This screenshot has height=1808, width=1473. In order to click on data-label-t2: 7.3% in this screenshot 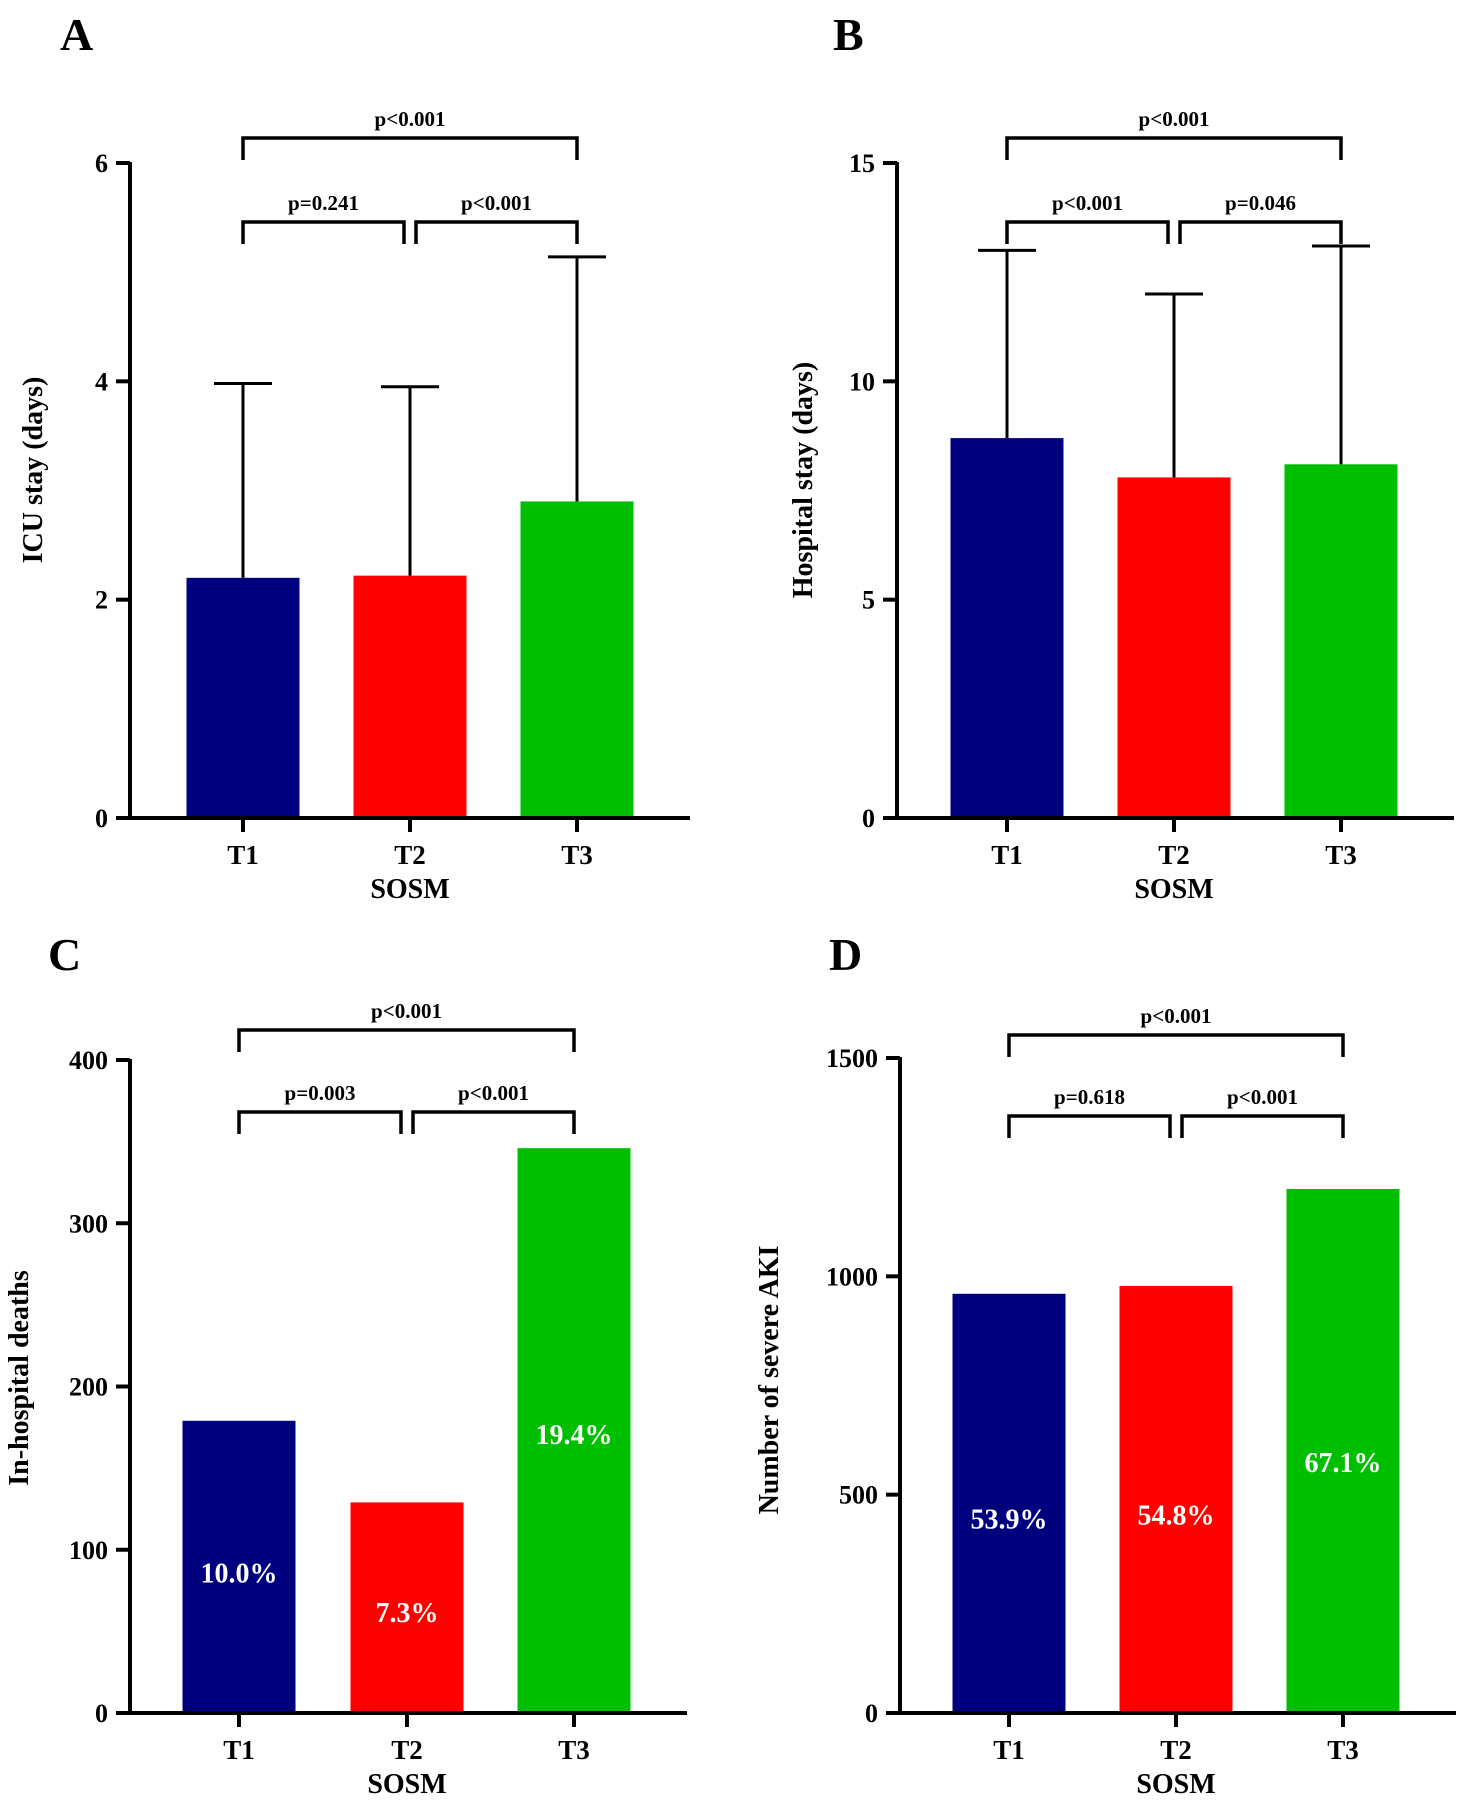, I will do `click(407, 1613)`.